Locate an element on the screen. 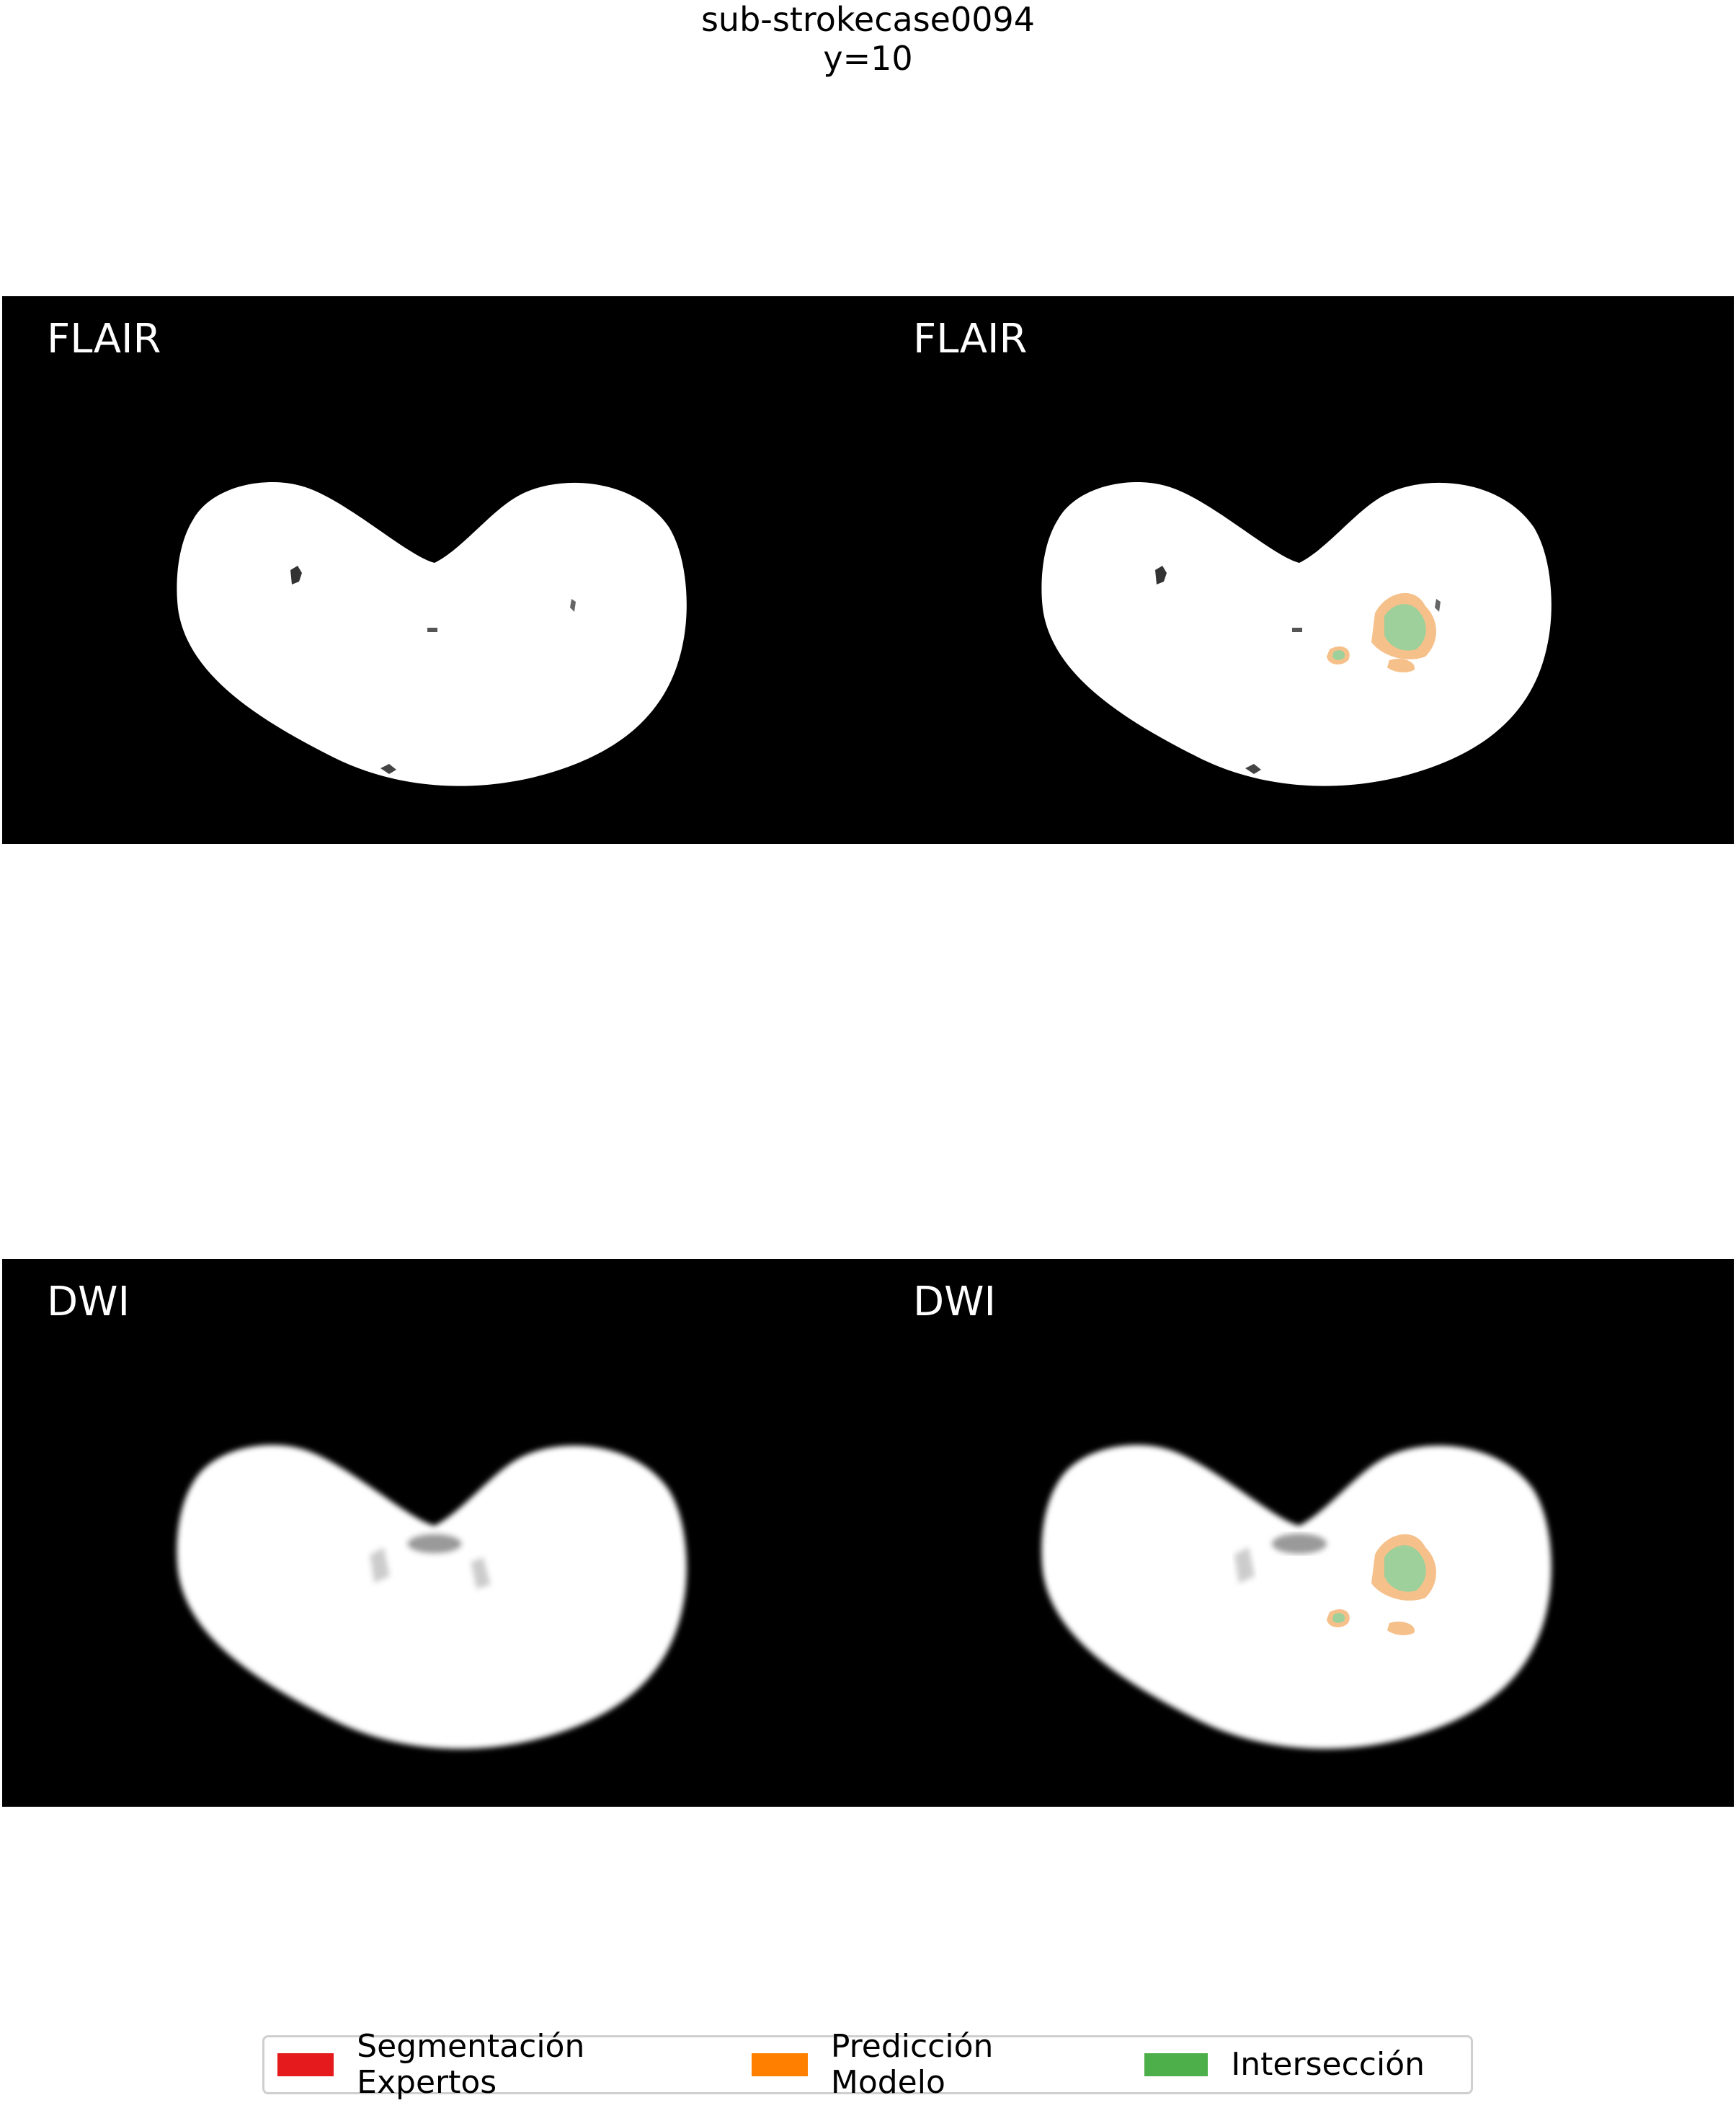 Image resolution: width=1736 pixels, height=2108 pixels. legend-item-intersection: Intersección is located at coordinates (1285, 2065).